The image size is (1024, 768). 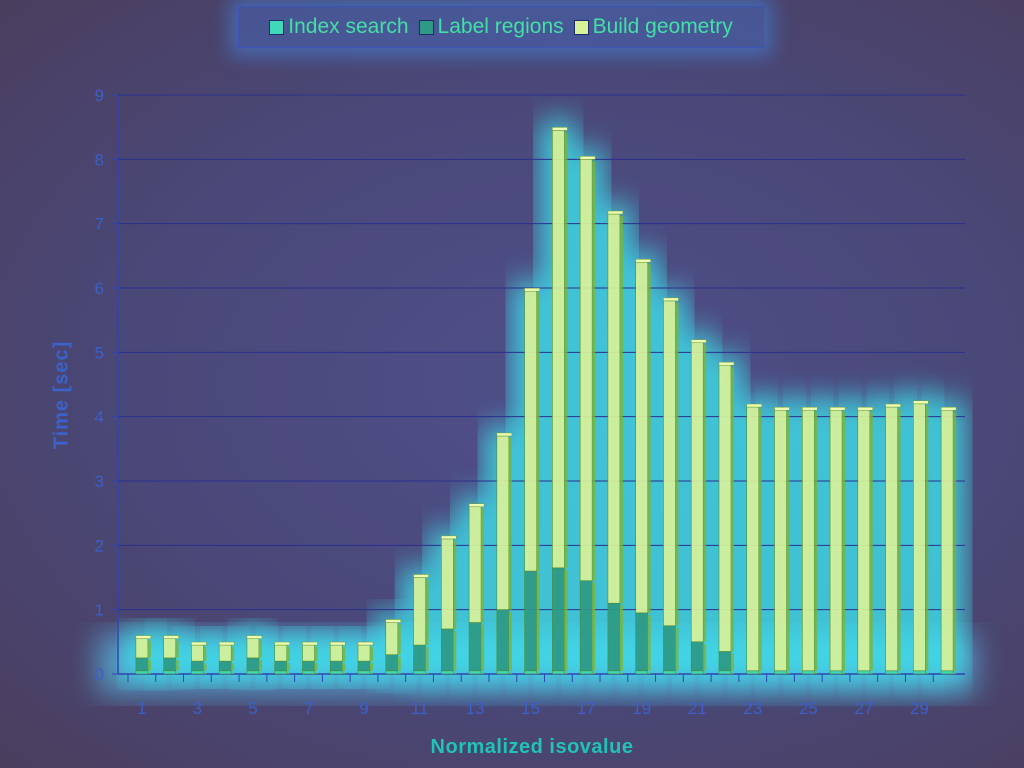 What do you see at coordinates (919, 708) in the screenshot?
I see `x-tick-label: 29` at bounding box center [919, 708].